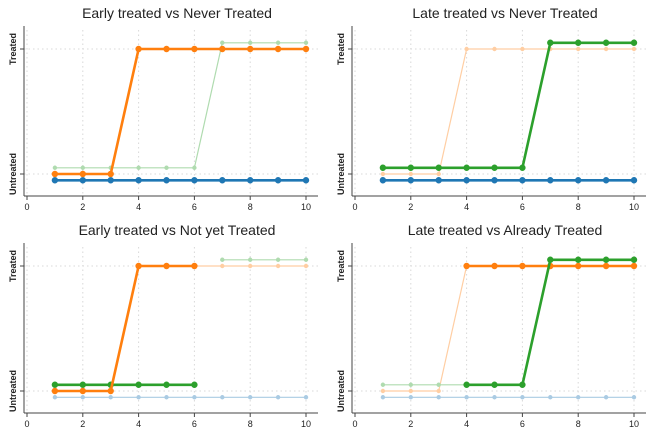 This screenshot has width=661, height=440. What do you see at coordinates (508, 180) in the screenshot?
I see `series-never-bold` at bounding box center [508, 180].